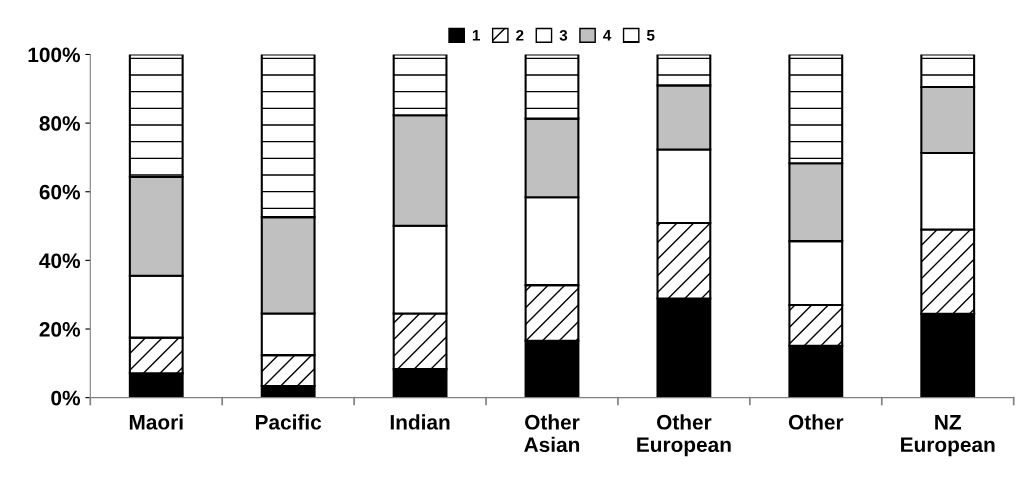 This screenshot has width=1026, height=482. Describe the element at coordinates (54, 55) in the screenshot. I see `y-tick-label: 100%` at that location.